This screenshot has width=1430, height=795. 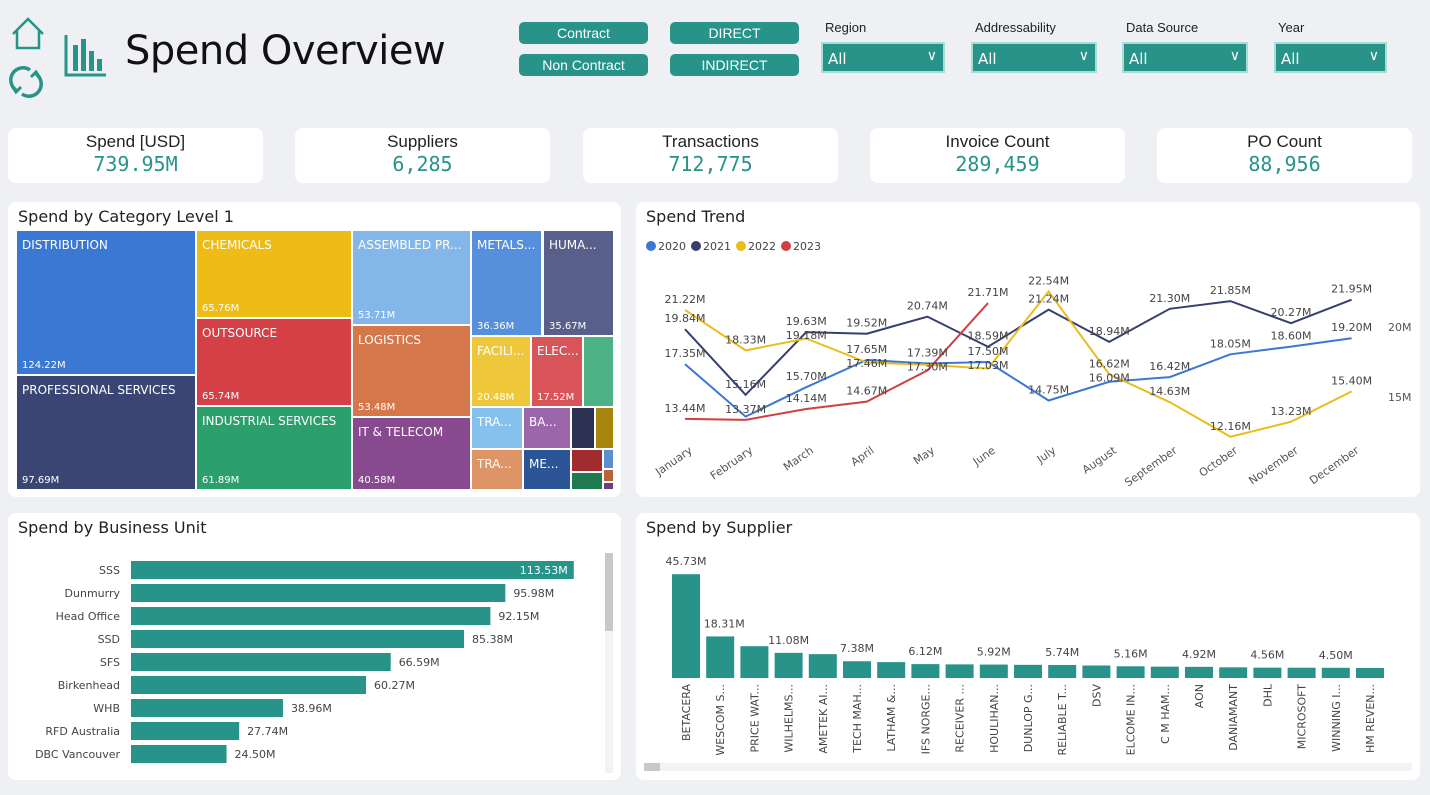 I want to click on contract-button: Contract, so click(x=583, y=33).